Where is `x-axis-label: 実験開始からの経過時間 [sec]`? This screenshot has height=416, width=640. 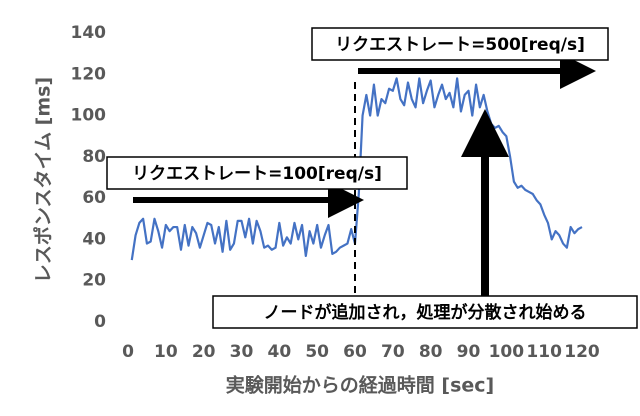 x-axis-label: 実験開始からの経過時間 [sec] is located at coordinates (360, 385).